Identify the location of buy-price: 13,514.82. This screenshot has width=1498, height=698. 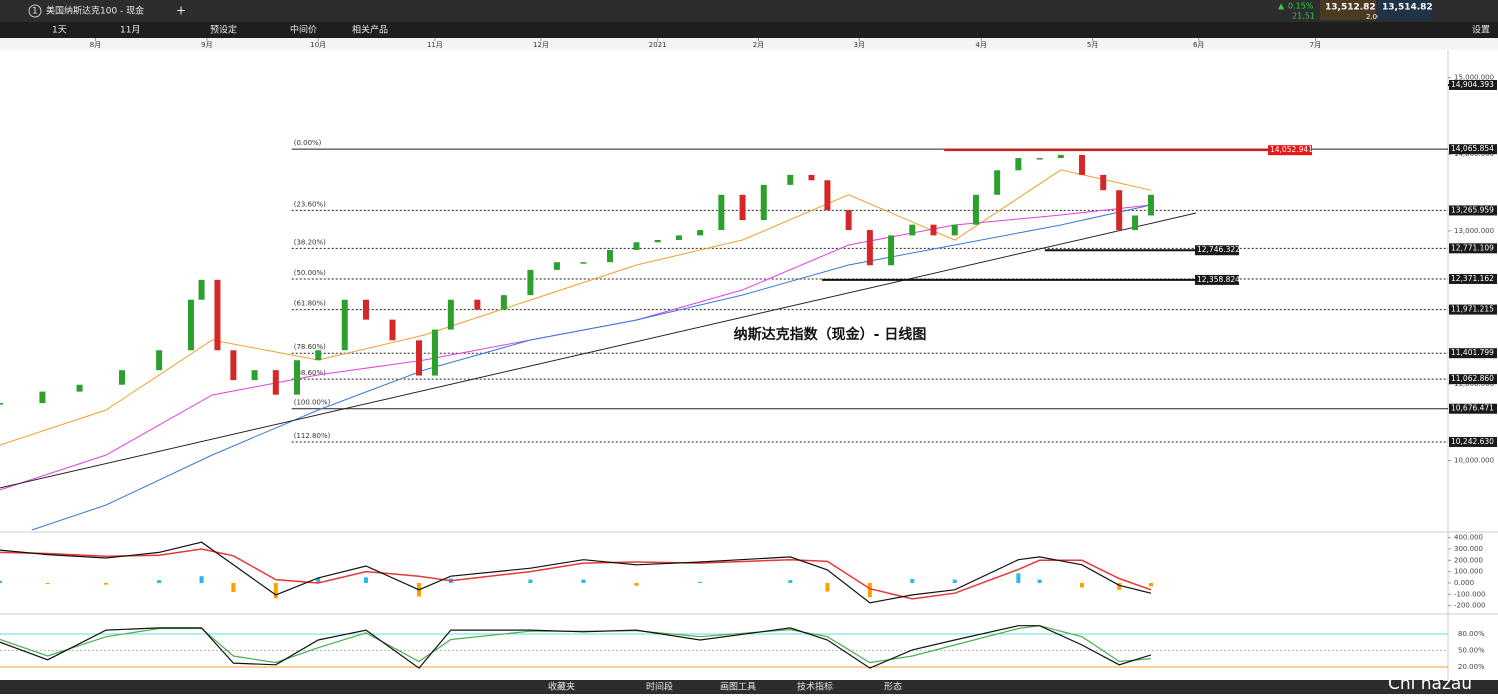
(1407, 8).